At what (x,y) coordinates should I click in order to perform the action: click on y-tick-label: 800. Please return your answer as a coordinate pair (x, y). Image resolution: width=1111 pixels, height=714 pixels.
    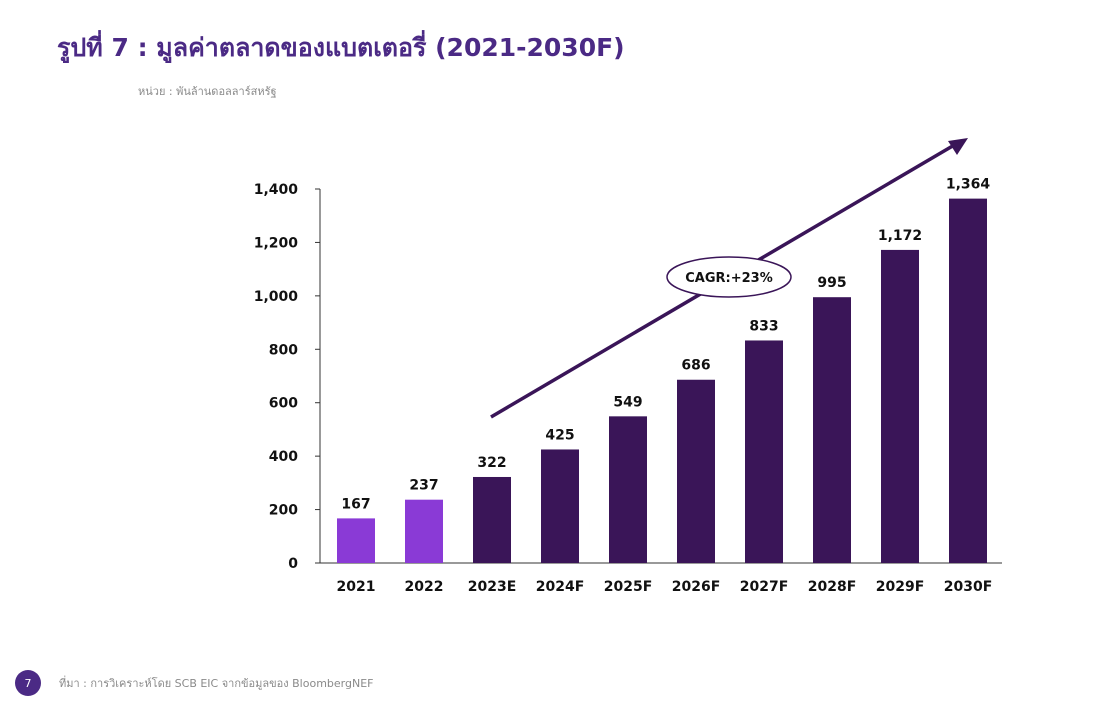
    Looking at the image, I should click on (283, 350).